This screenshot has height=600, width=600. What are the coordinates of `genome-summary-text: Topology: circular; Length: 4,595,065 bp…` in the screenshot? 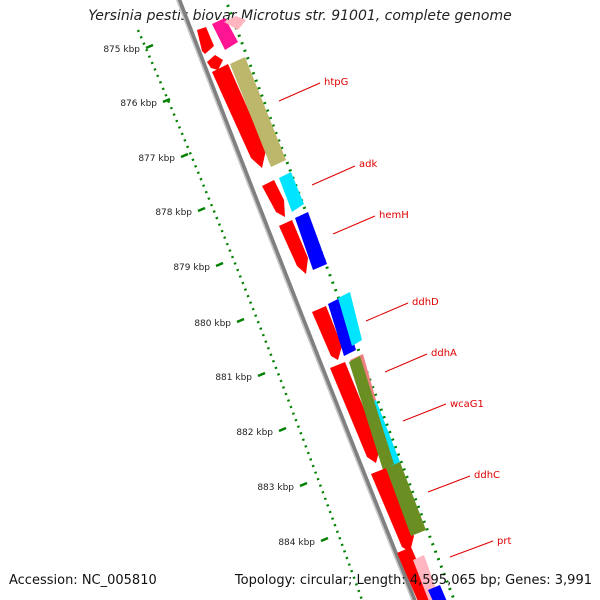 It's located at (413, 580).